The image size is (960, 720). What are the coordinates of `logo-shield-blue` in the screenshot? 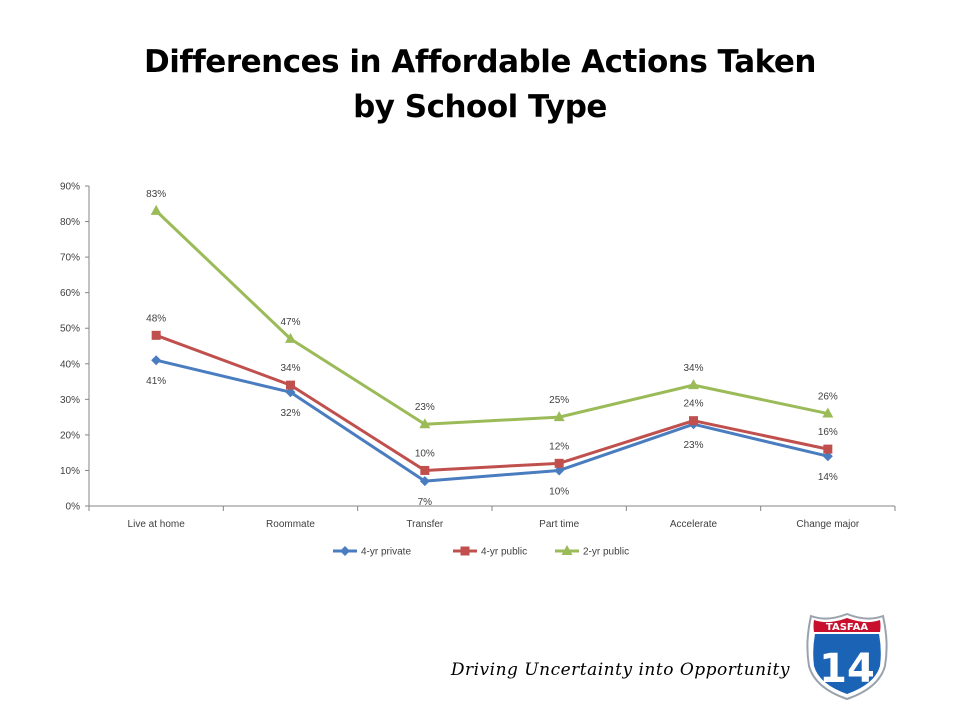 It's located at (847, 664).